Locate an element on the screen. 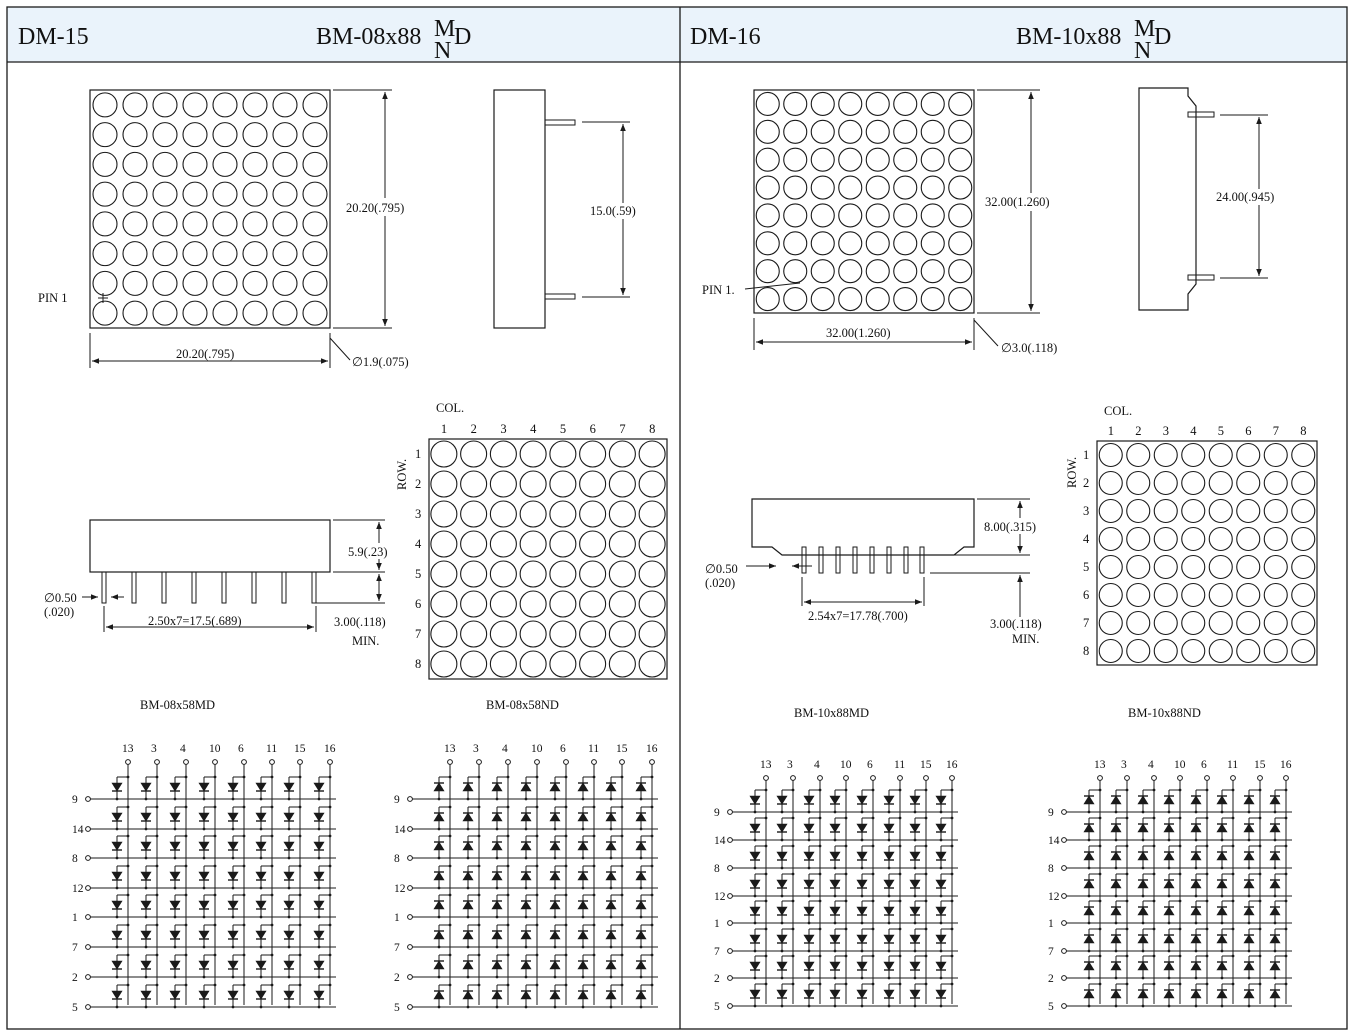  right-col-pin-label: 11 is located at coordinates (899, 765).